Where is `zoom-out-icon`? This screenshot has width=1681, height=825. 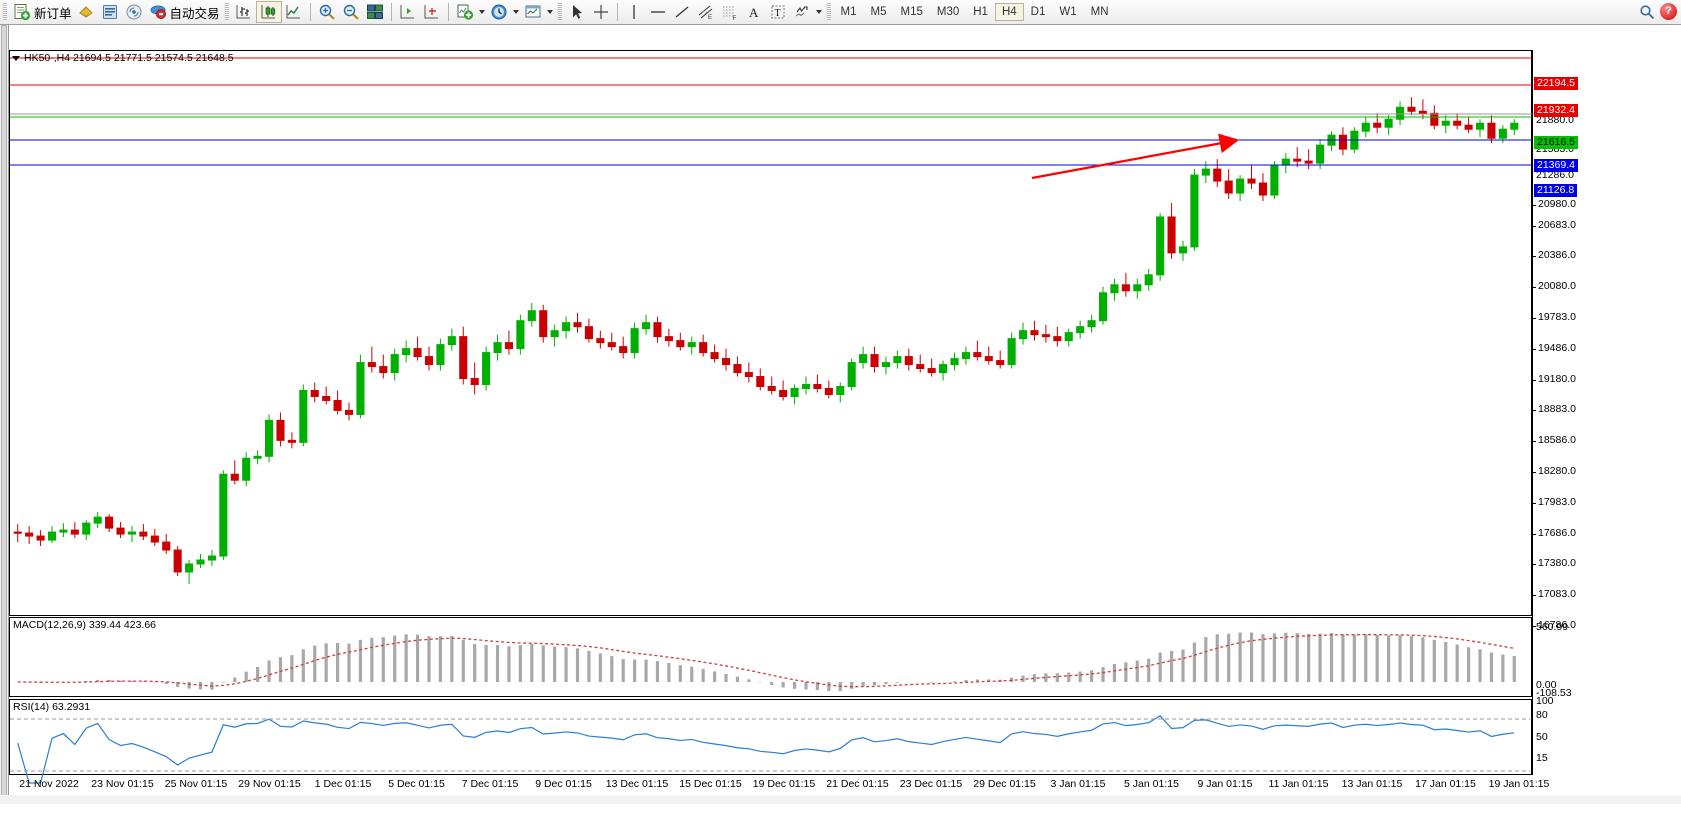 zoom-out-icon is located at coordinates (351, 12).